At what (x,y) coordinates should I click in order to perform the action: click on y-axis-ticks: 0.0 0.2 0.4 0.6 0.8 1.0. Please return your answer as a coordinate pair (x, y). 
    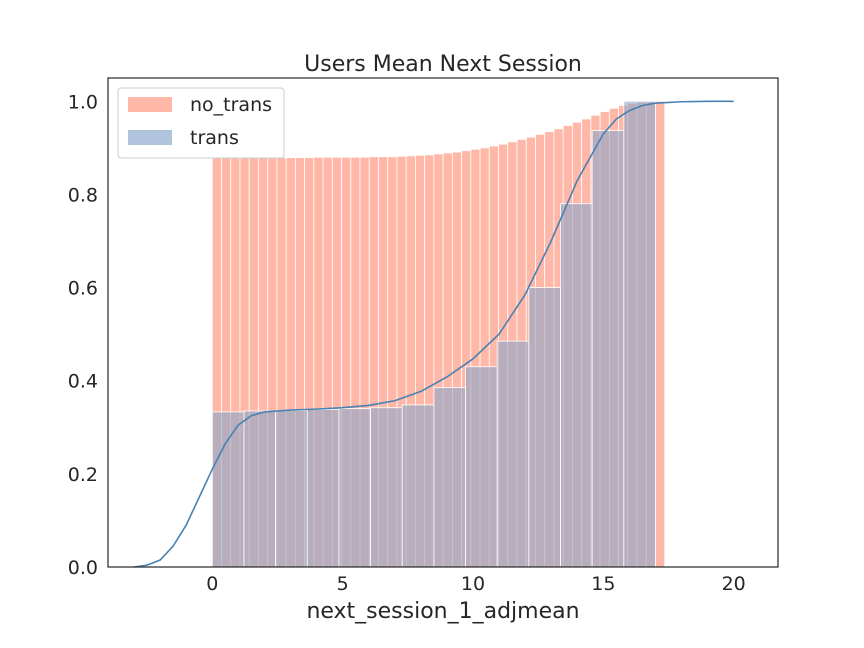
    Looking at the image, I should click on (83, 335).